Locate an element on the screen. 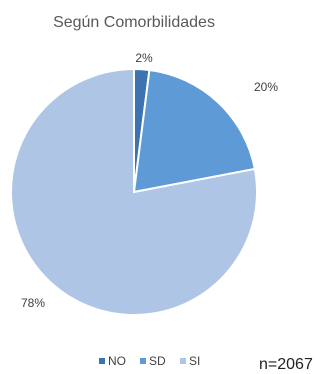  legend-label-no: NO is located at coordinates (117, 361).